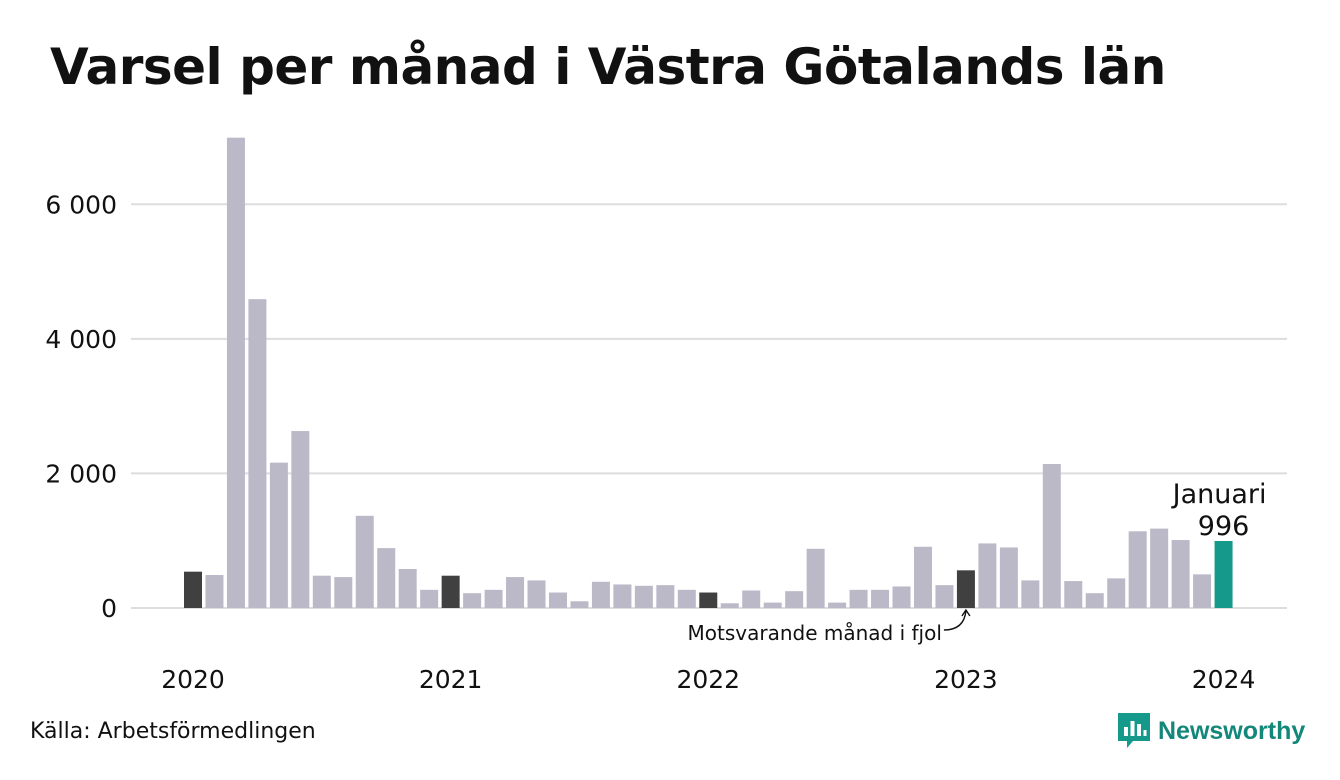  I want to click on brand-name: Newsworthy, so click(1232, 730).